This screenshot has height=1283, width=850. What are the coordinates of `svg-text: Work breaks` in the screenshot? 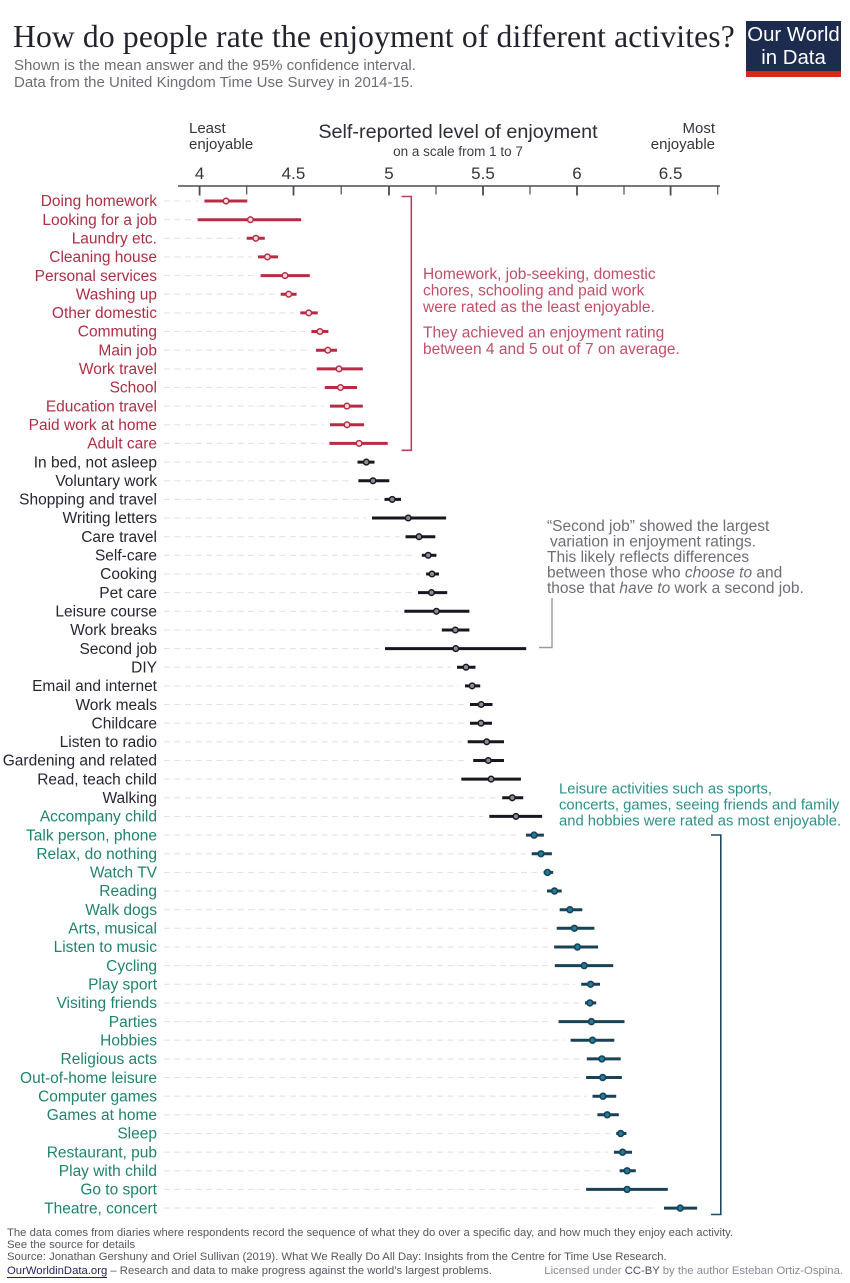 It's located at (113, 630).